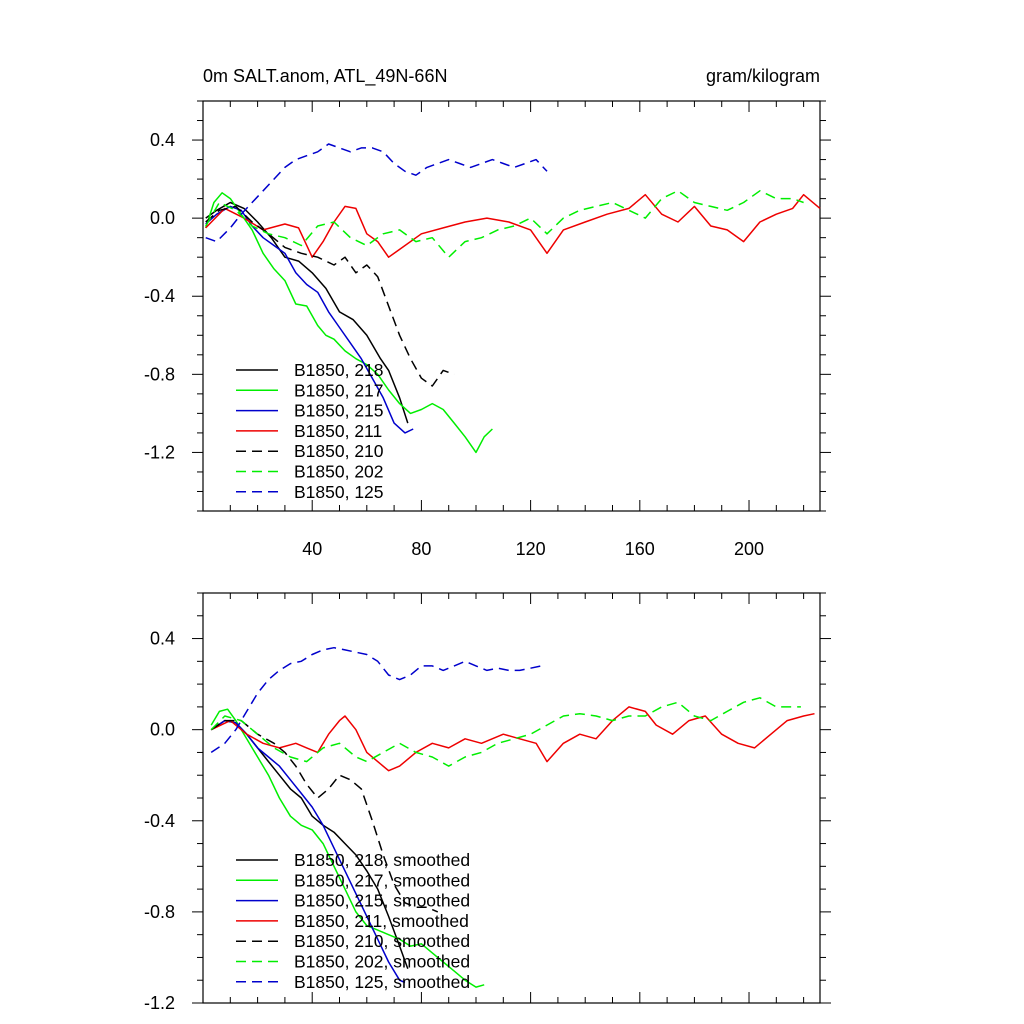 This screenshot has height=1024, width=1024. Describe the element at coordinates (382, 962) in the screenshot. I see `legend-label: B1850, 202, smoothed` at that location.